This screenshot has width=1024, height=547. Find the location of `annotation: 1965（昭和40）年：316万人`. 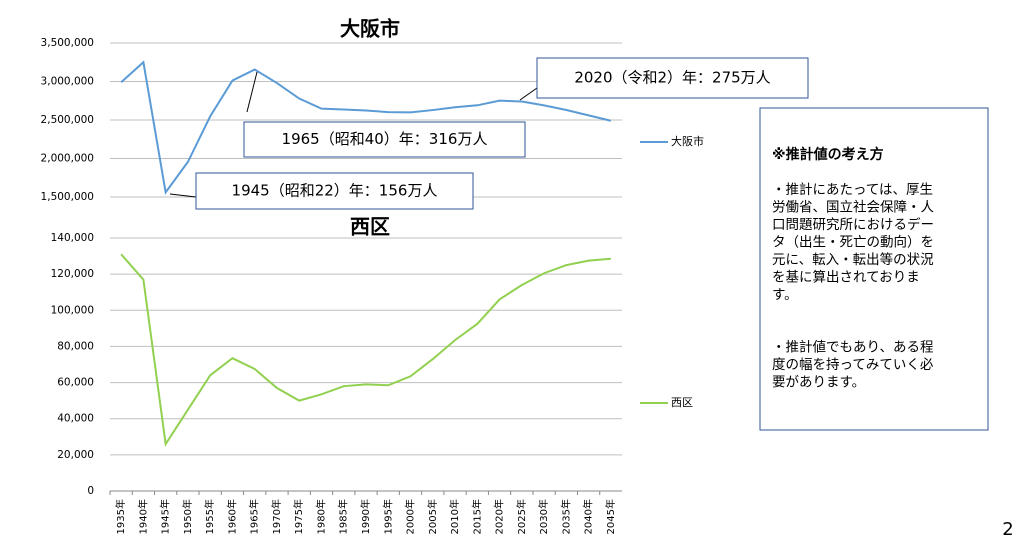

annotation: 1965（昭和40）年：316万人 is located at coordinates (385, 139).